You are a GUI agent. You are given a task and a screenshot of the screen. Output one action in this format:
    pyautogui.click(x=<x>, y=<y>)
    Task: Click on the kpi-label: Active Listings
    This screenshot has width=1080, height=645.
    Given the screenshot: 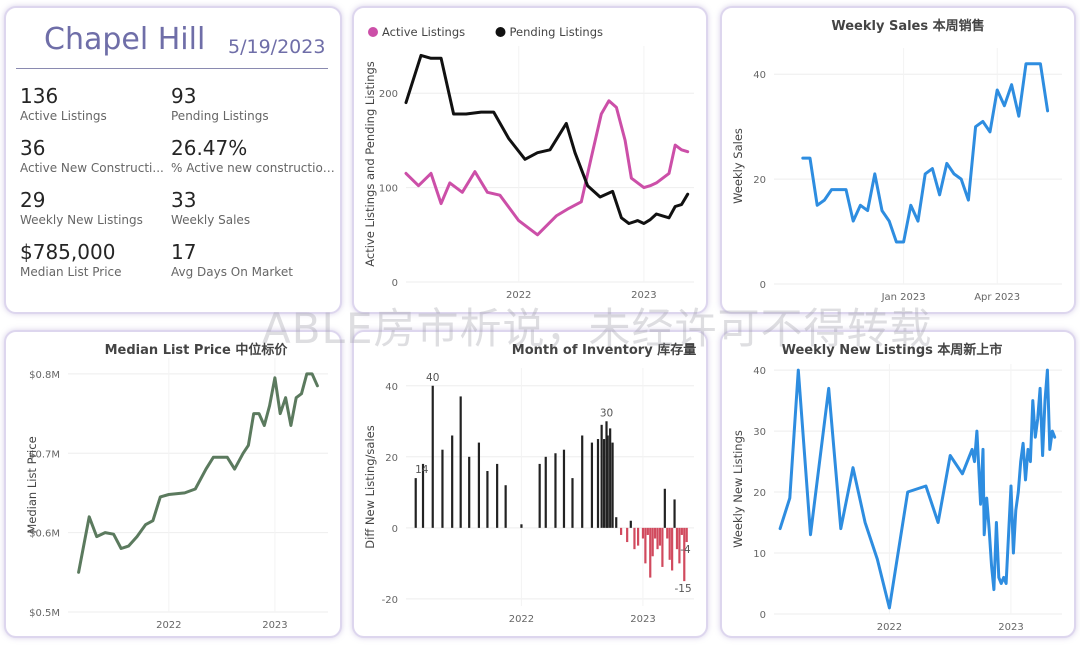 What is the action you would take?
    pyautogui.click(x=63, y=116)
    